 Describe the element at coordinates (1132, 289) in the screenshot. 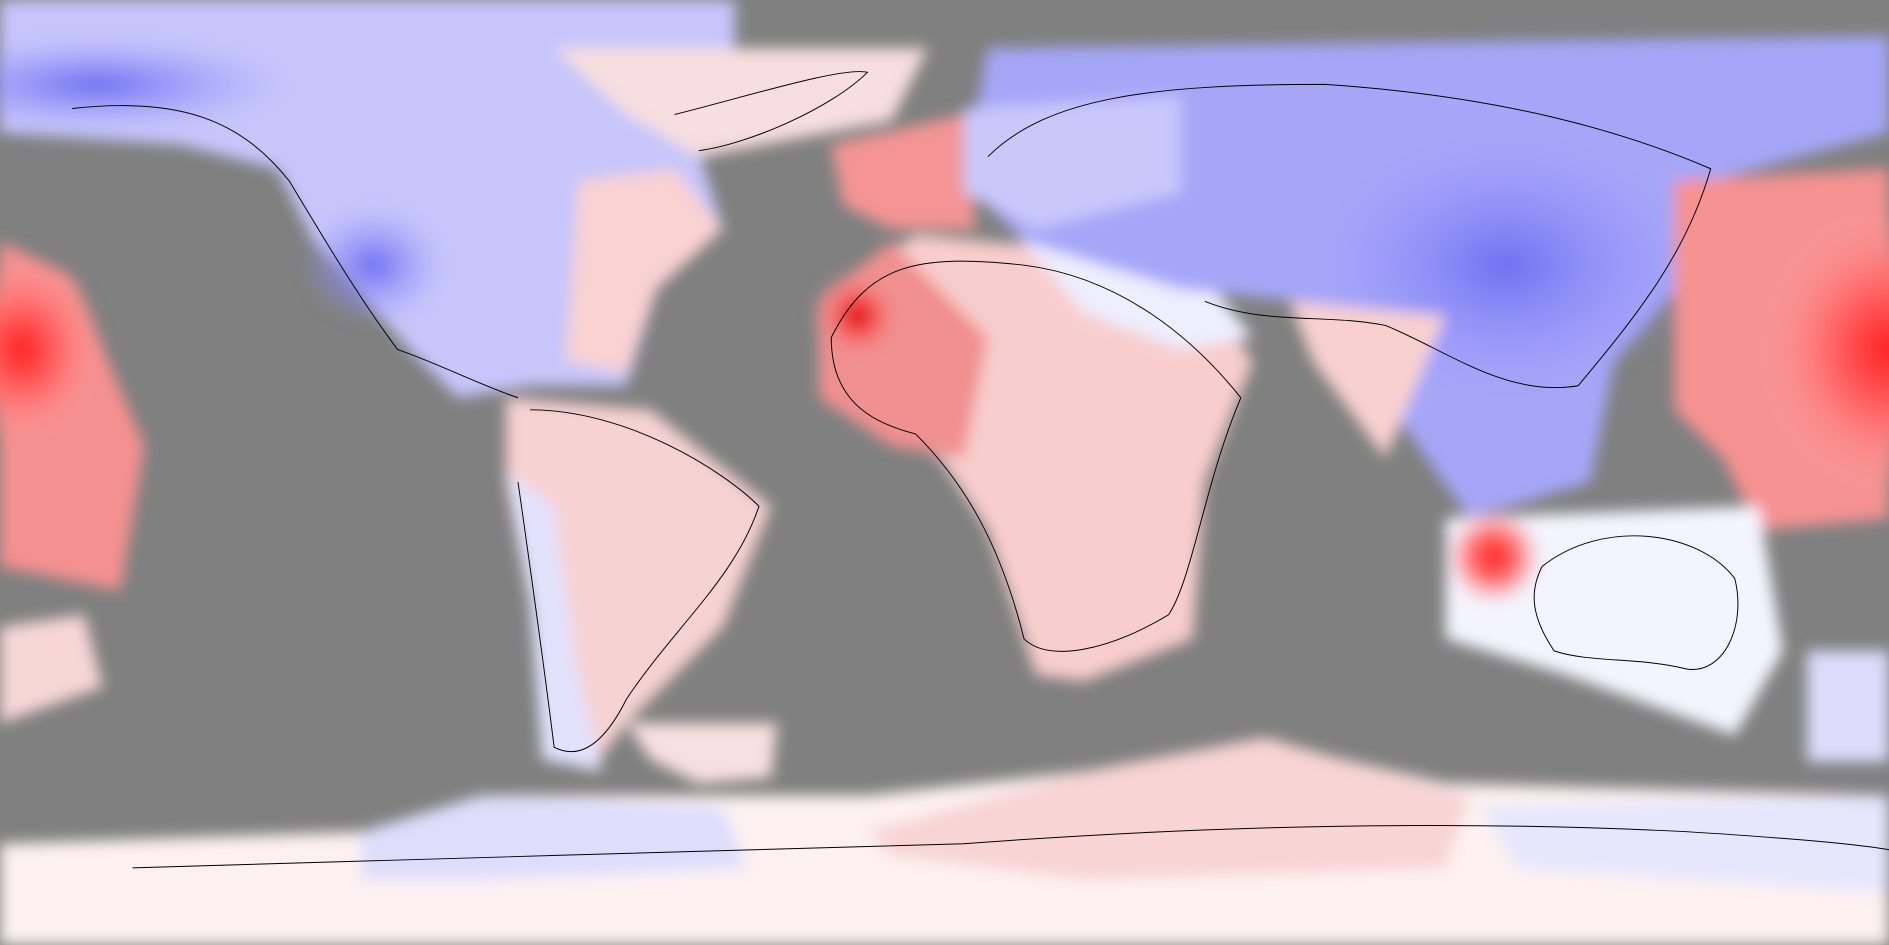

I see `middle-east-field` at that location.